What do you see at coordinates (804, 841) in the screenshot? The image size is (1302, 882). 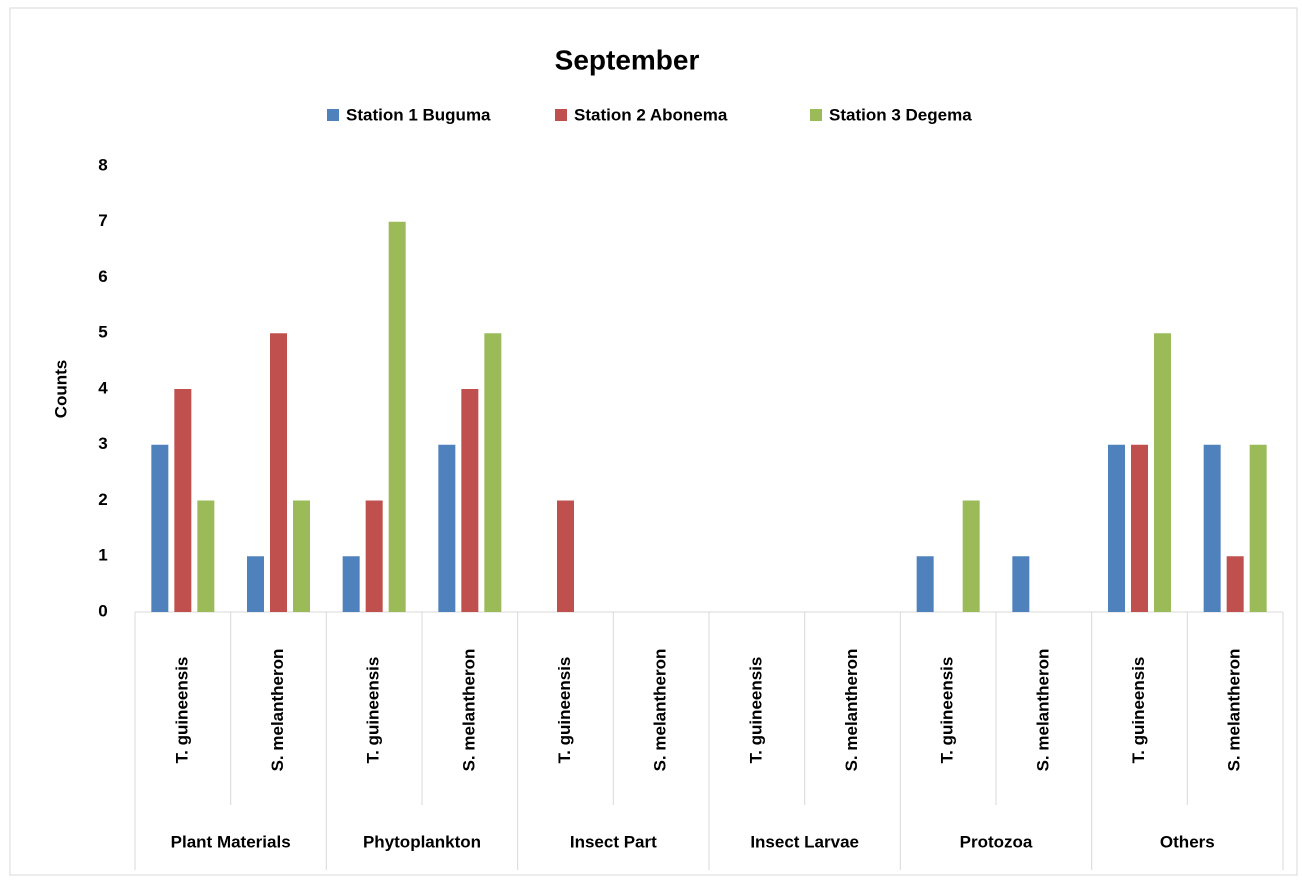 I see `group-label: Insect Larvae` at bounding box center [804, 841].